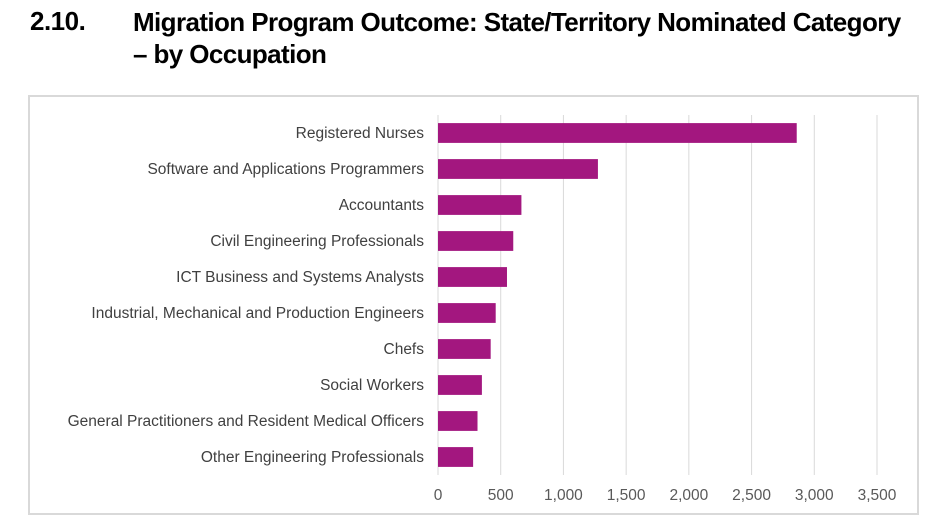 The height and width of the screenshot is (523, 949). I want to click on category-label: ICT Business and Systems Analysts, so click(300, 277).